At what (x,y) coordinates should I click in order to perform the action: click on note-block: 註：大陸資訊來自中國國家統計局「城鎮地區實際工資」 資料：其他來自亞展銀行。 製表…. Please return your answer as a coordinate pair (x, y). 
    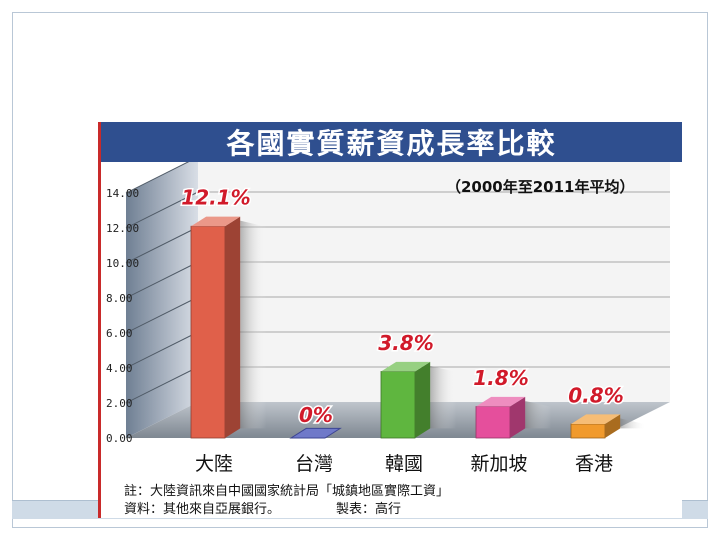
    Looking at the image, I should click on (394, 500).